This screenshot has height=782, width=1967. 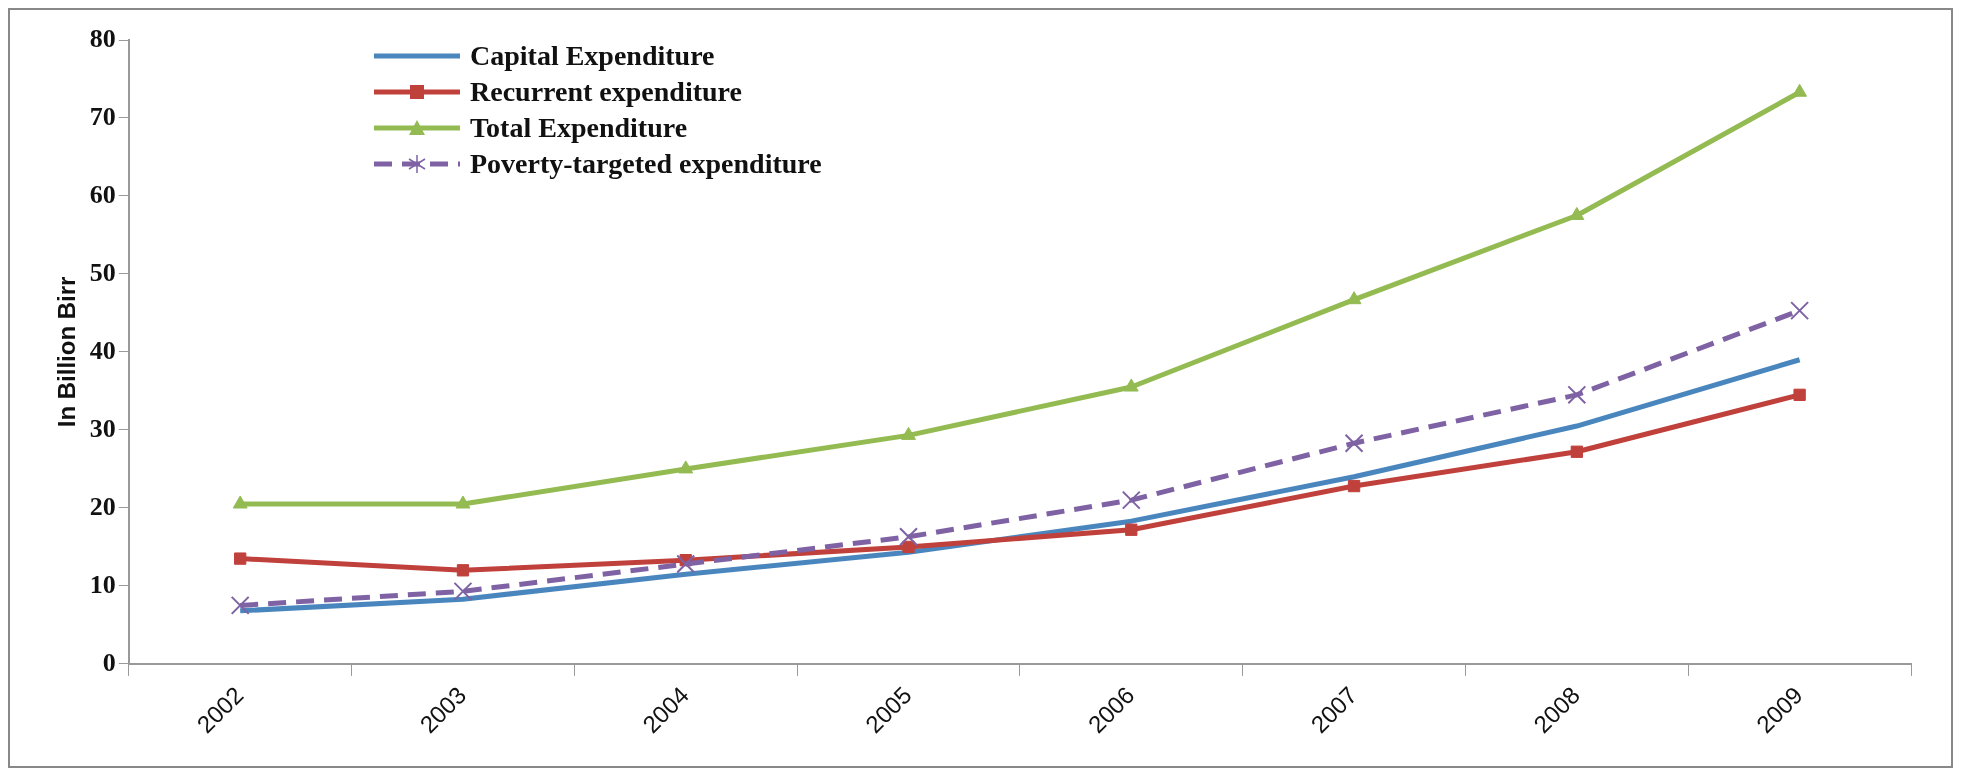 I want to click on y-tick-label: 0, so click(x=109, y=662).